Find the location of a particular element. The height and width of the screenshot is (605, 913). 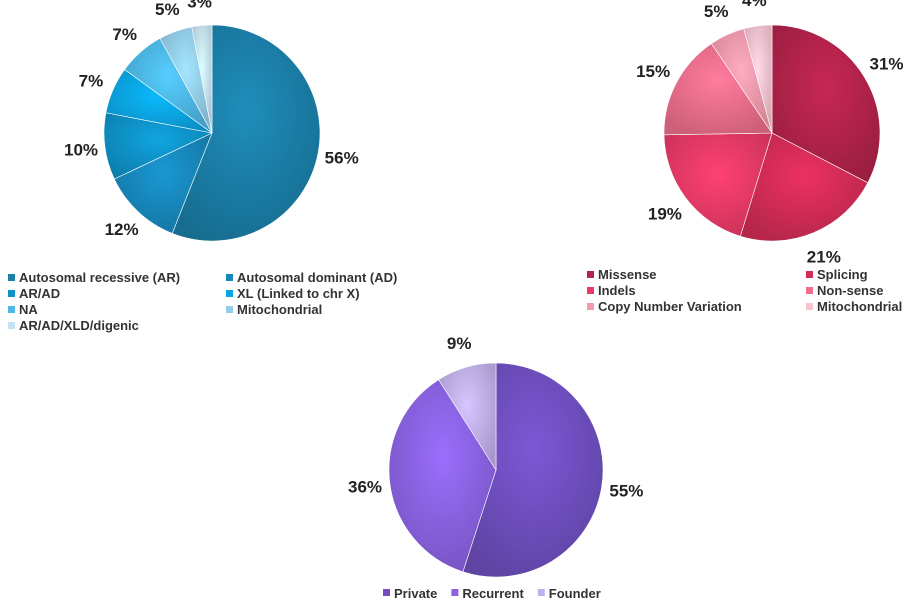

pie-slice-ar-ad-xld-digenic is located at coordinates (202, 79).